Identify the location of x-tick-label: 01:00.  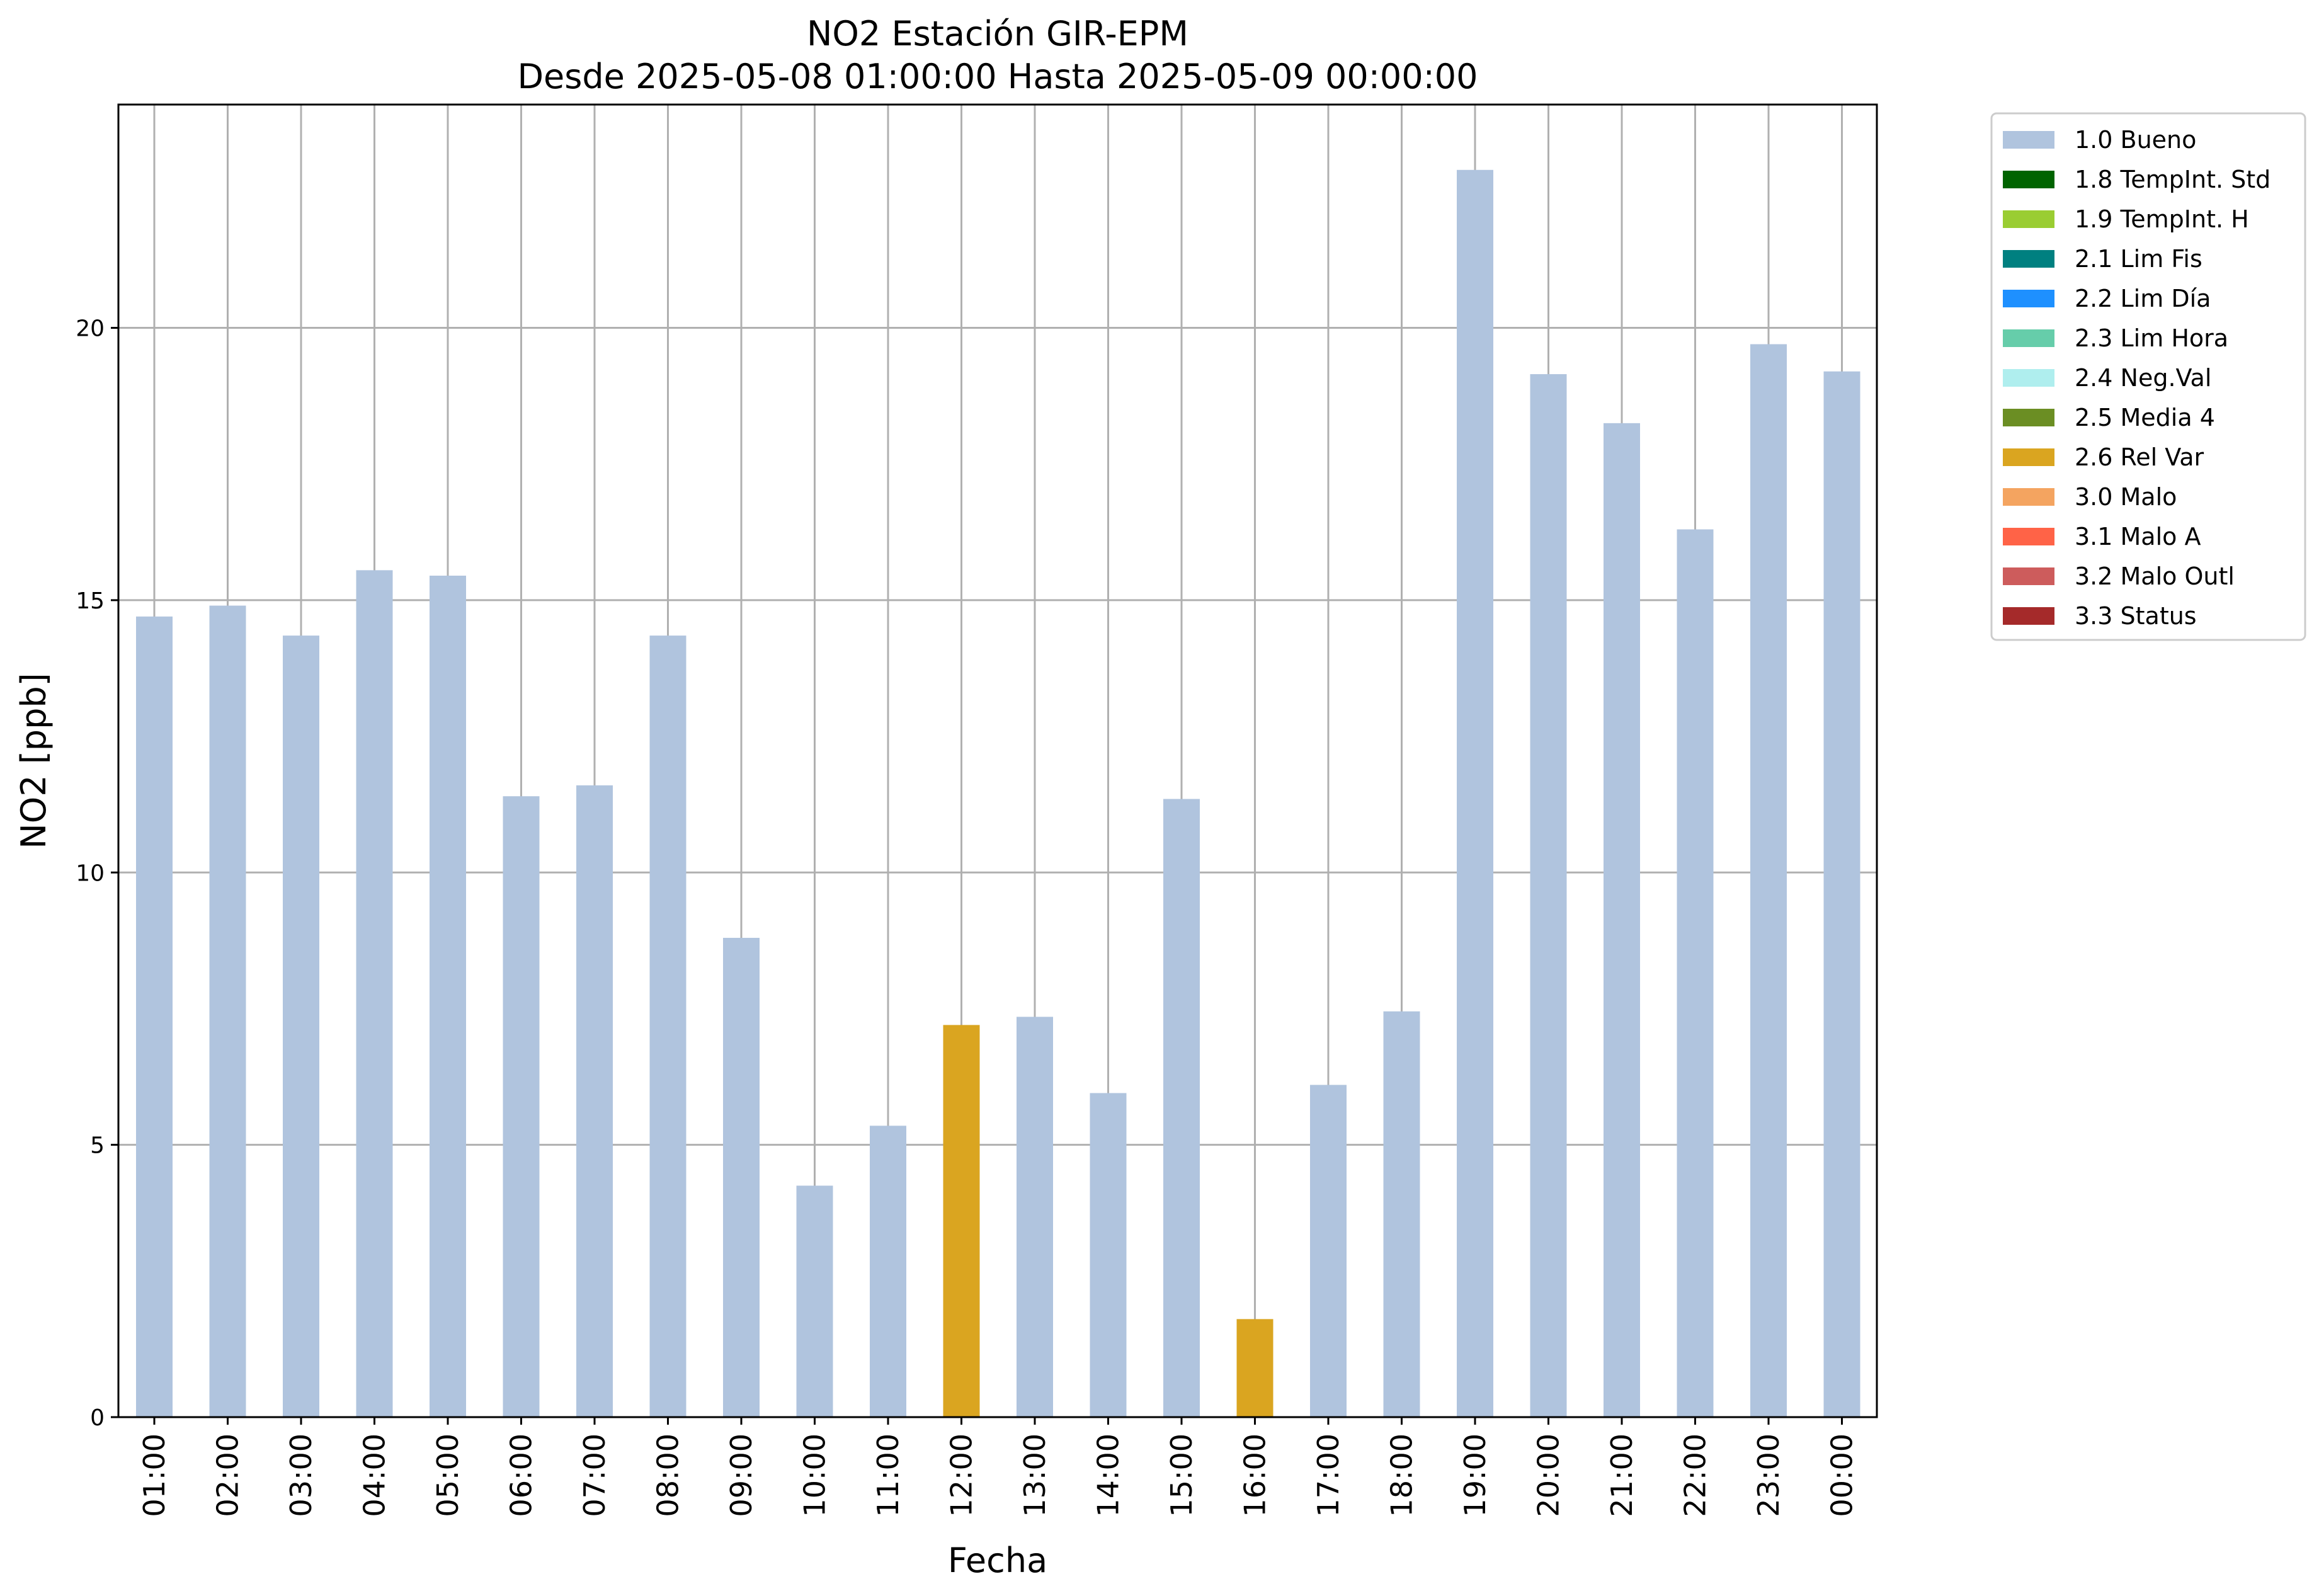
(154, 1475).